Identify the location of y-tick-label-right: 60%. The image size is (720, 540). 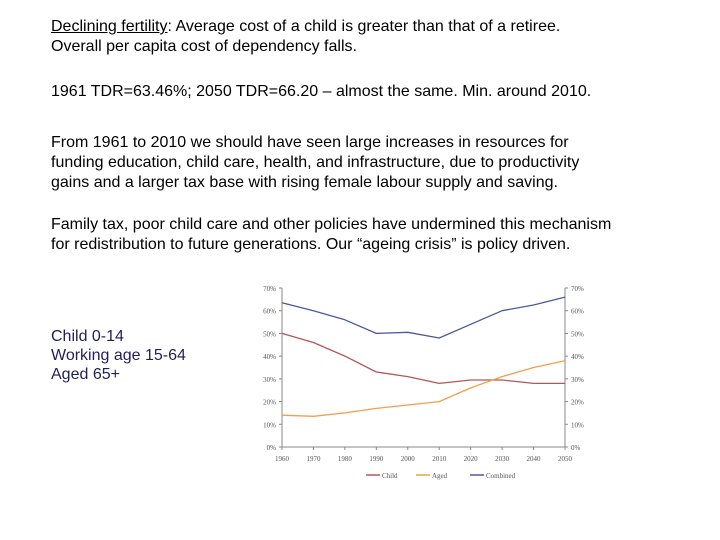
(577, 312).